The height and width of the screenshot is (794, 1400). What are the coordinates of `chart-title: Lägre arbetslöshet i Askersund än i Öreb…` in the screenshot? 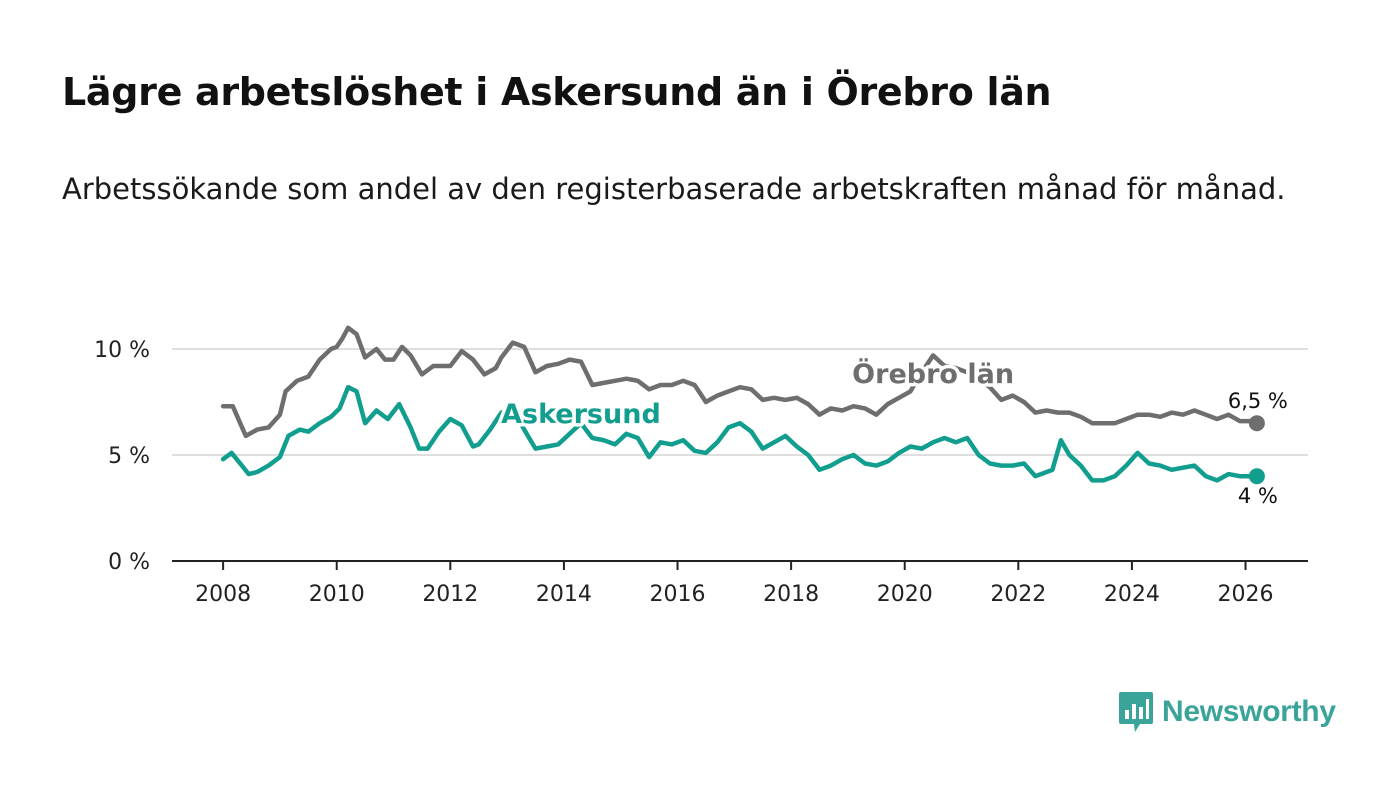 It's located at (557, 92).